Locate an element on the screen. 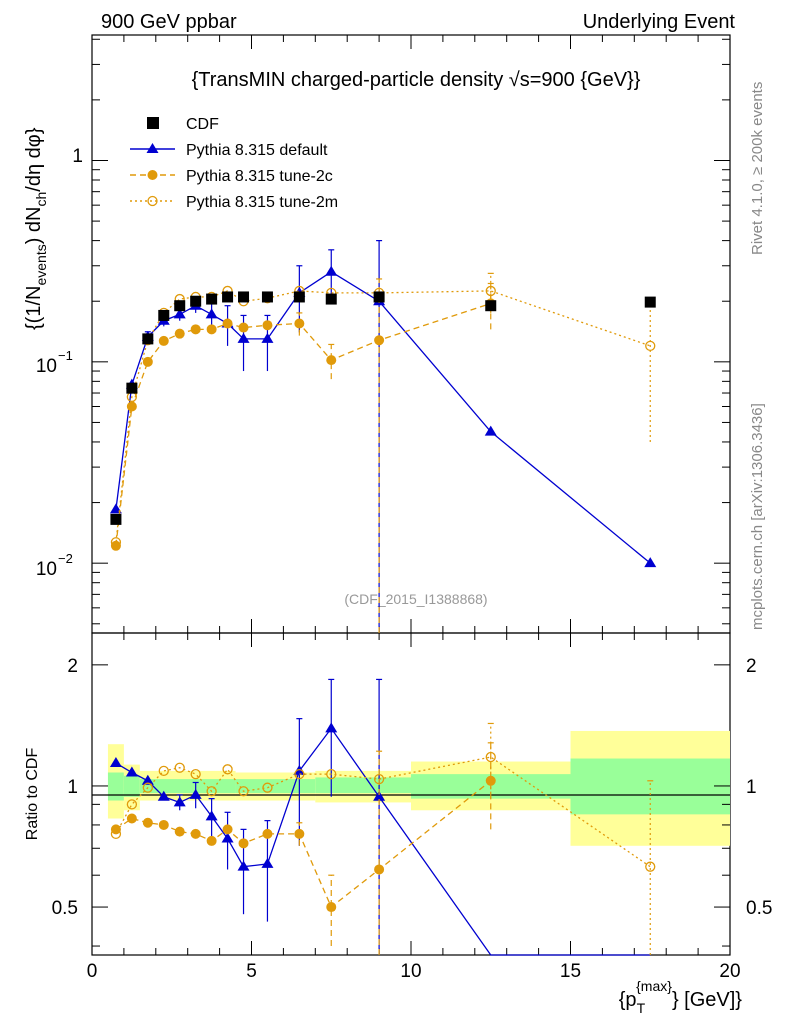 This screenshot has width=786, height=1024. legend-marker-default is located at coordinates (152, 148).